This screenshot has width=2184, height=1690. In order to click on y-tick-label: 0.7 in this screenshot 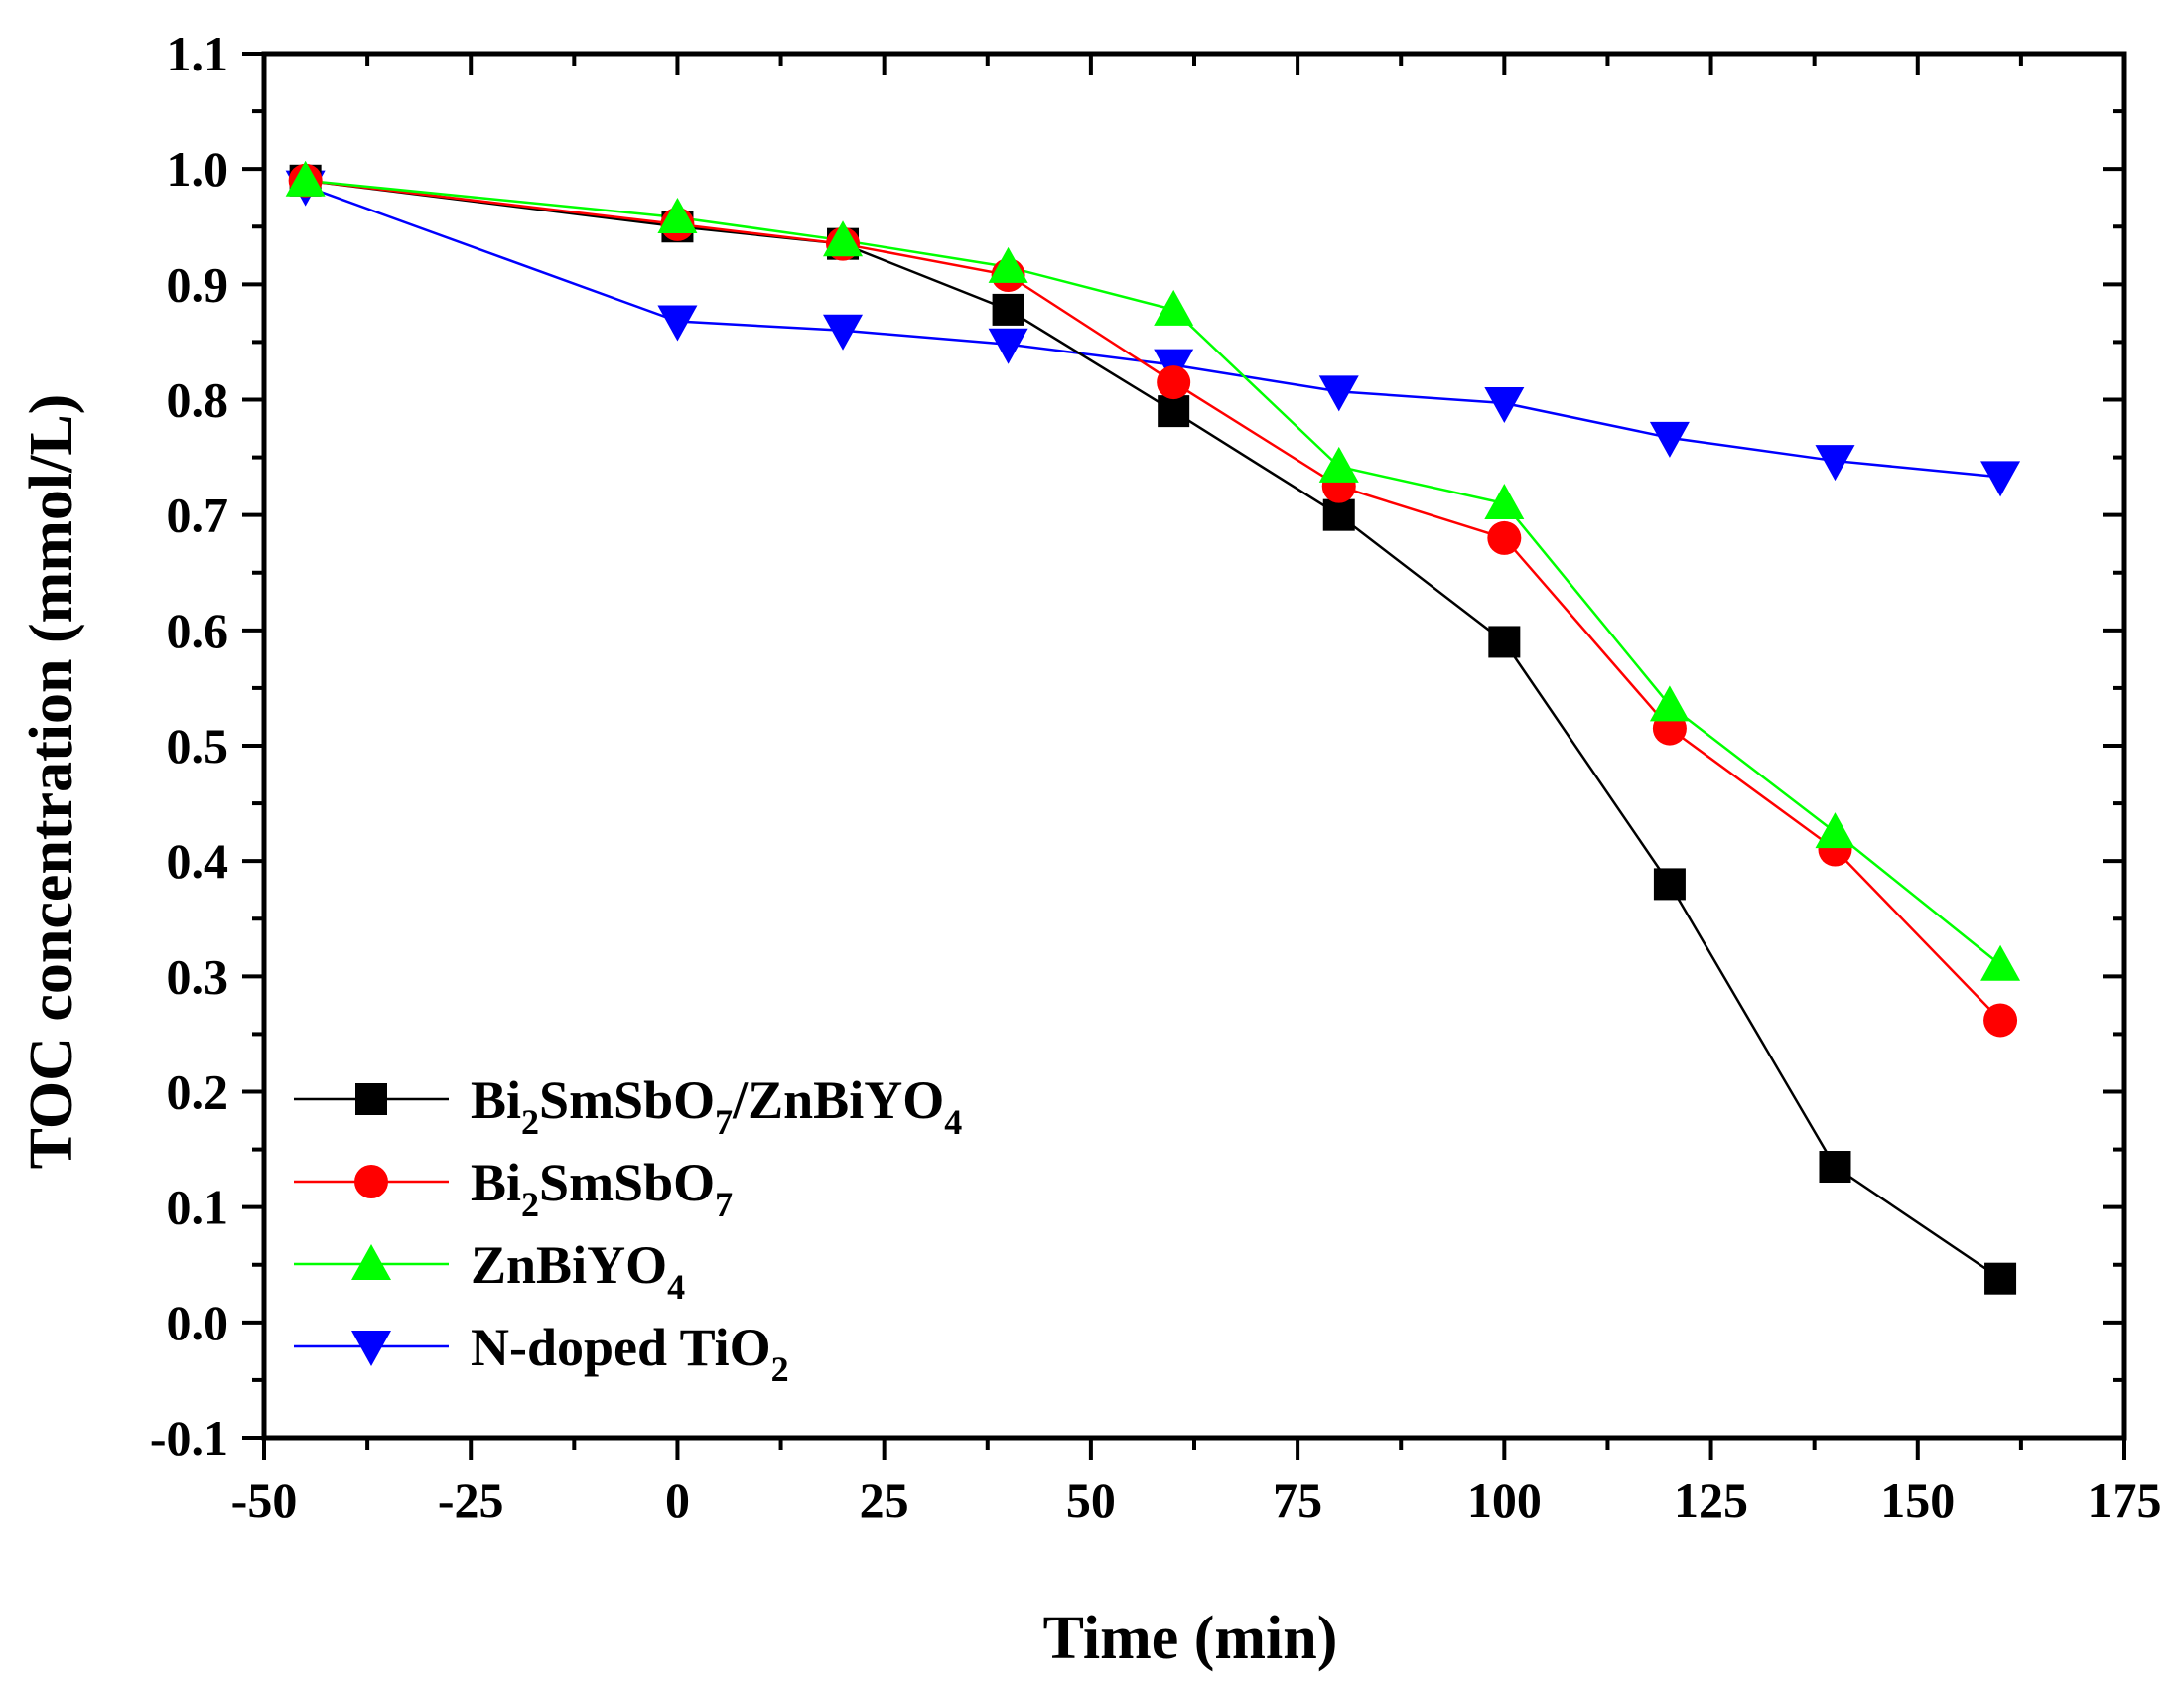, I will do `click(198, 516)`.